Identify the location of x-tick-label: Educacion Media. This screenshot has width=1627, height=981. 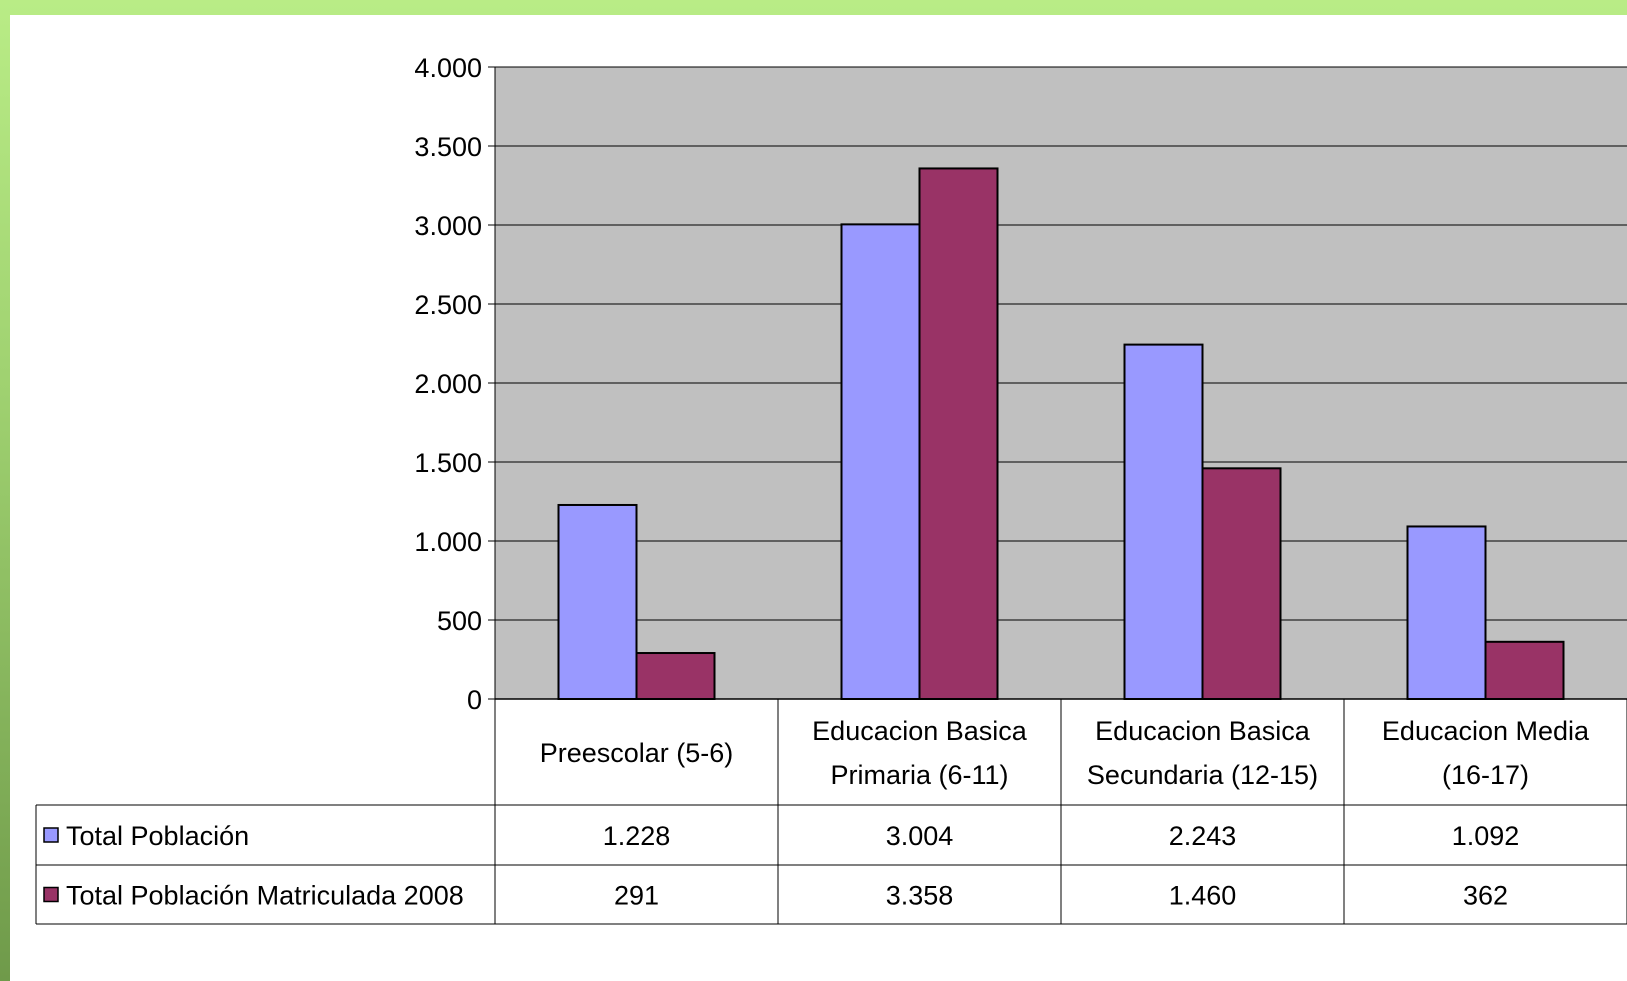
(1486, 731).